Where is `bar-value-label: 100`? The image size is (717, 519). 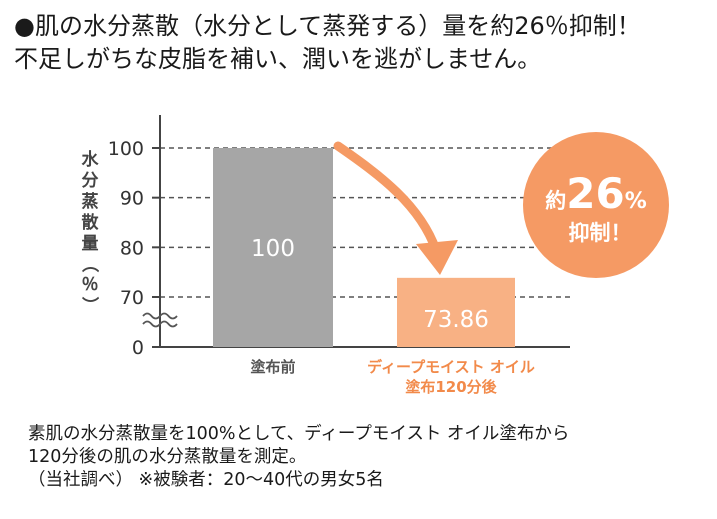
bar-value-label: 100 is located at coordinates (273, 249).